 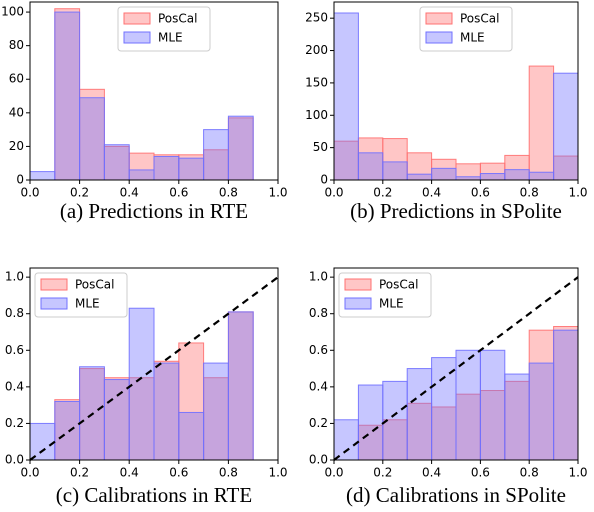 I want to click on y-tick-label: 80, so click(x=16, y=45).